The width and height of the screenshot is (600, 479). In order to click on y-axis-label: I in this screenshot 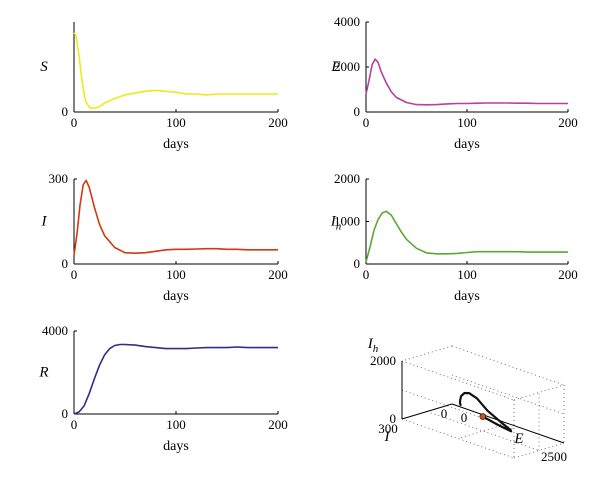, I will do `click(44, 222)`.